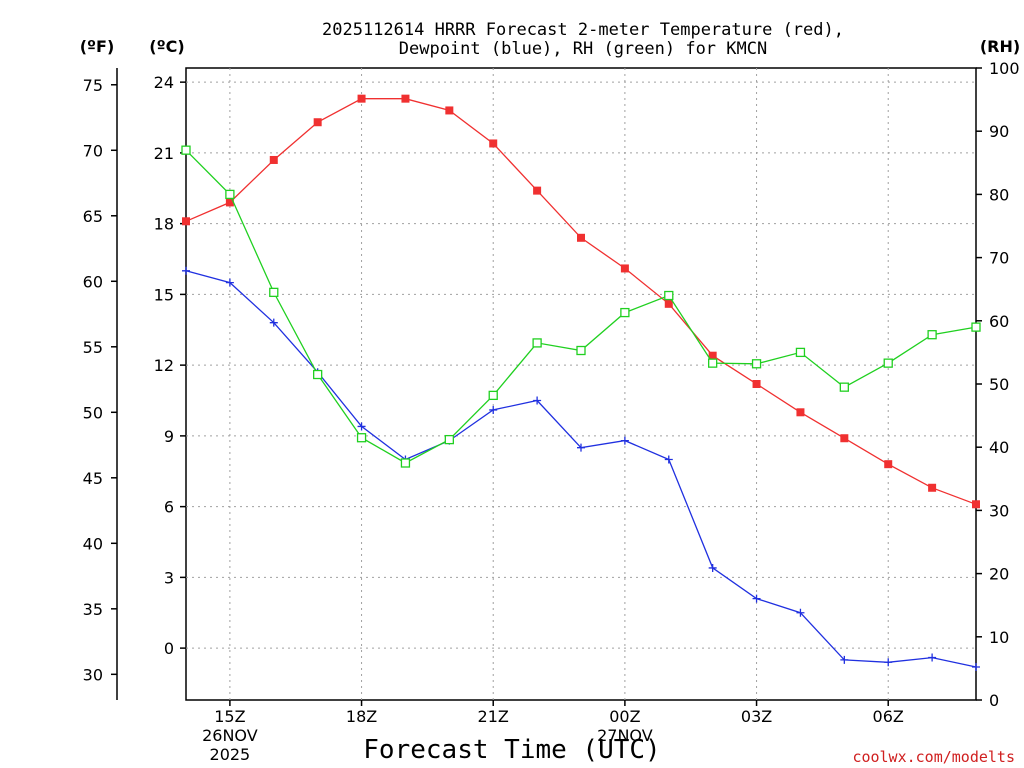 Image resolution: width=1024 pixels, height=768 pixels. Describe the element at coordinates (169, 648) in the screenshot. I see `celsius-tick-label: 0` at that location.